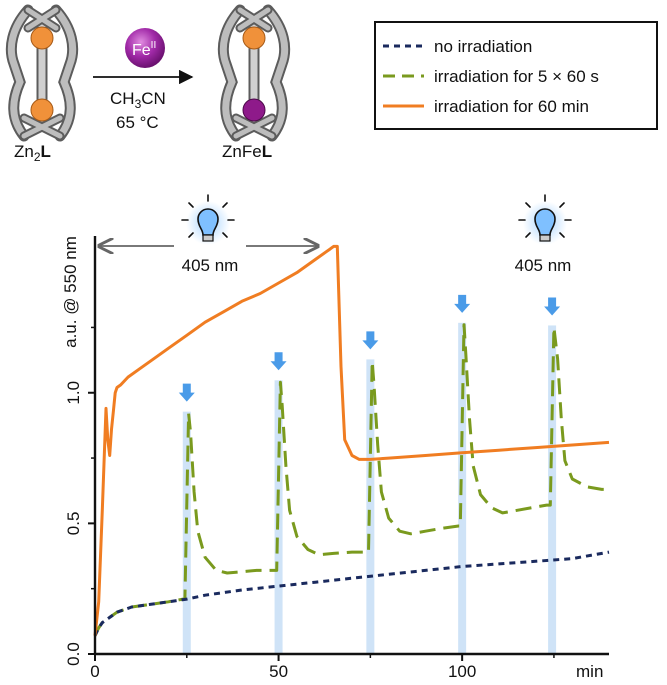 The height and width of the screenshot is (685, 667). I want to click on fe-reagent-label: FeII, so click(144, 49).